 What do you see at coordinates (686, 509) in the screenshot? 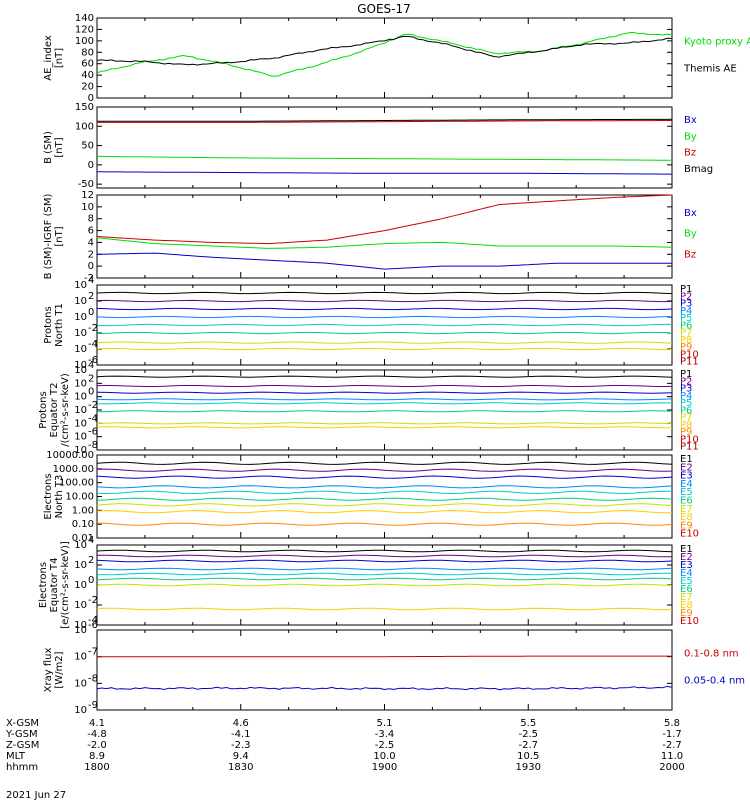
I see `legend-entry: E7` at bounding box center [686, 509].